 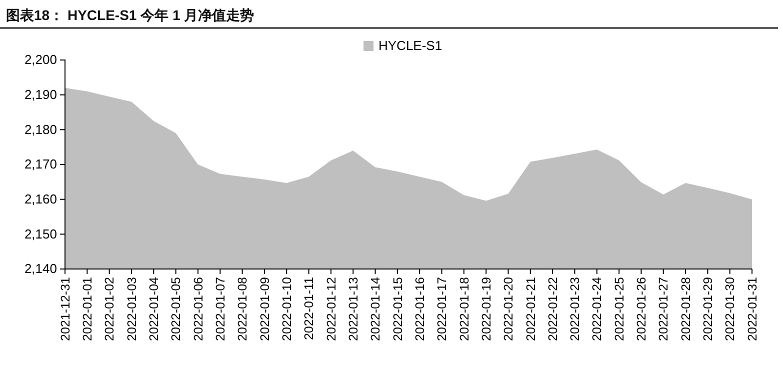 I want to click on x-tick-label: 2022-01-03, so click(x=131, y=308).